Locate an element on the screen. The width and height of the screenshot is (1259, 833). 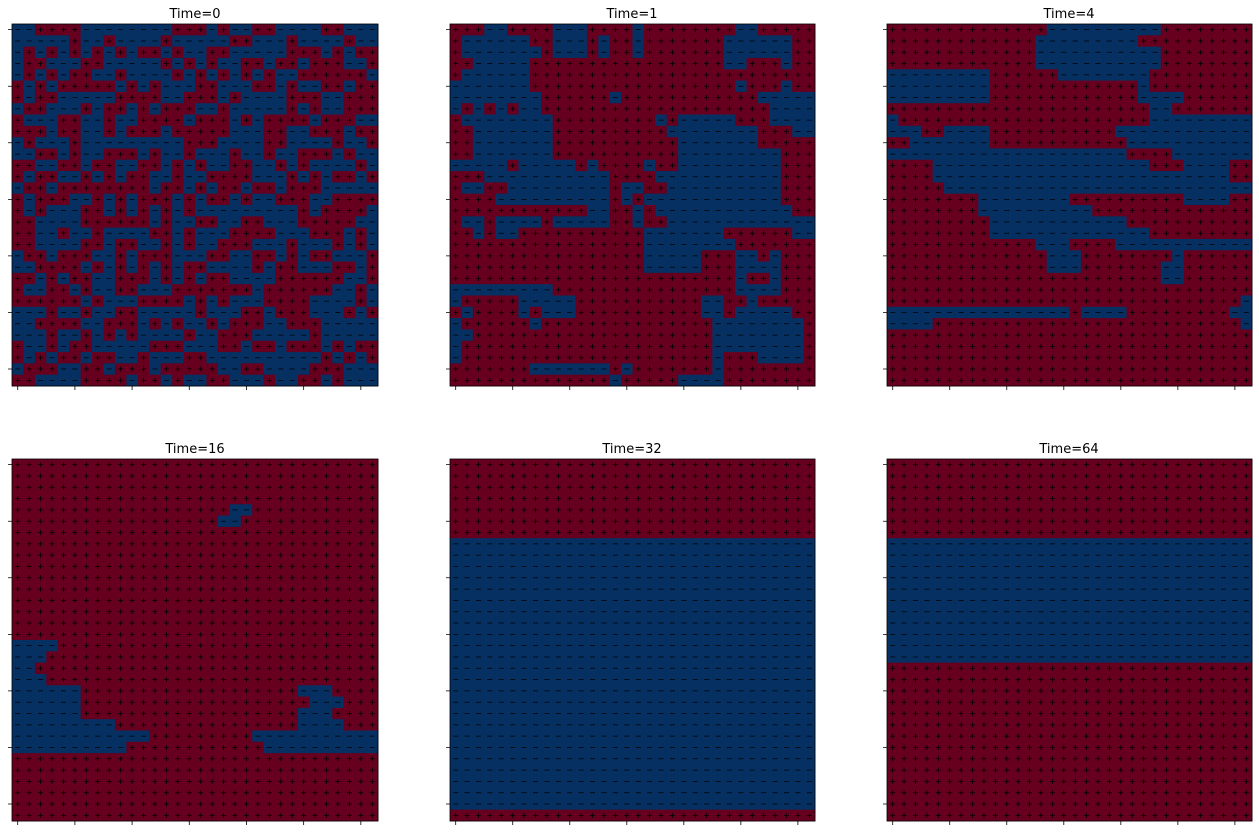
panel-title: Time=4 is located at coordinates (1069, 14).